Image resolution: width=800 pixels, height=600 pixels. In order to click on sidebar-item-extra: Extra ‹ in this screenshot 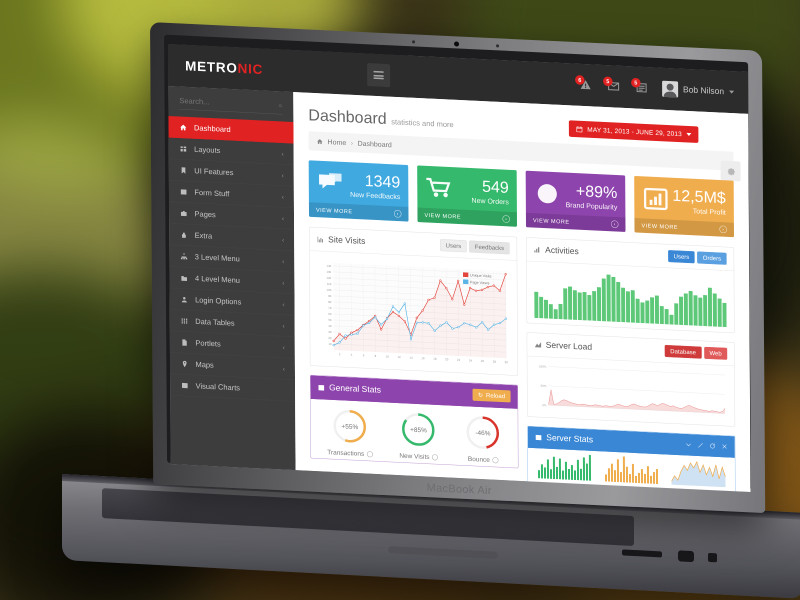, I will do `click(232, 237)`.